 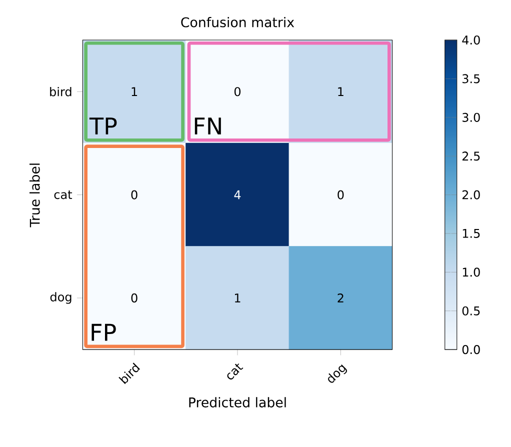 What do you see at coordinates (471, 311) in the screenshot?
I see `color-bar-label: 0.5` at bounding box center [471, 311].